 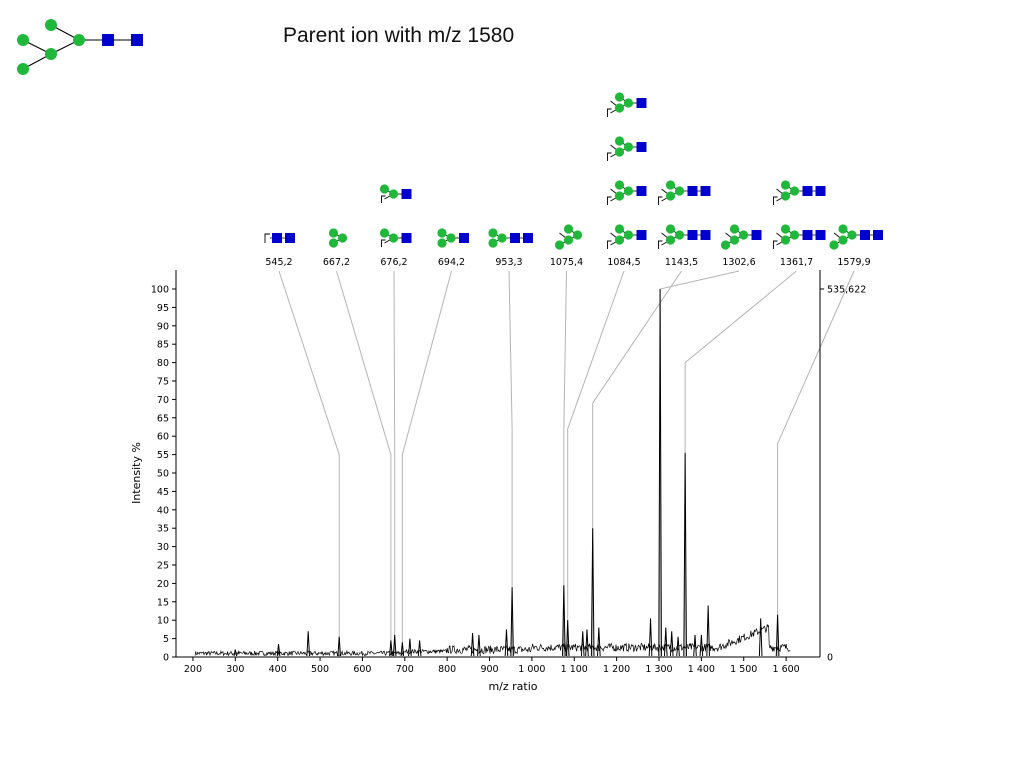 What do you see at coordinates (163, 584) in the screenshot?
I see `y-tick-label: 20` at bounding box center [163, 584].